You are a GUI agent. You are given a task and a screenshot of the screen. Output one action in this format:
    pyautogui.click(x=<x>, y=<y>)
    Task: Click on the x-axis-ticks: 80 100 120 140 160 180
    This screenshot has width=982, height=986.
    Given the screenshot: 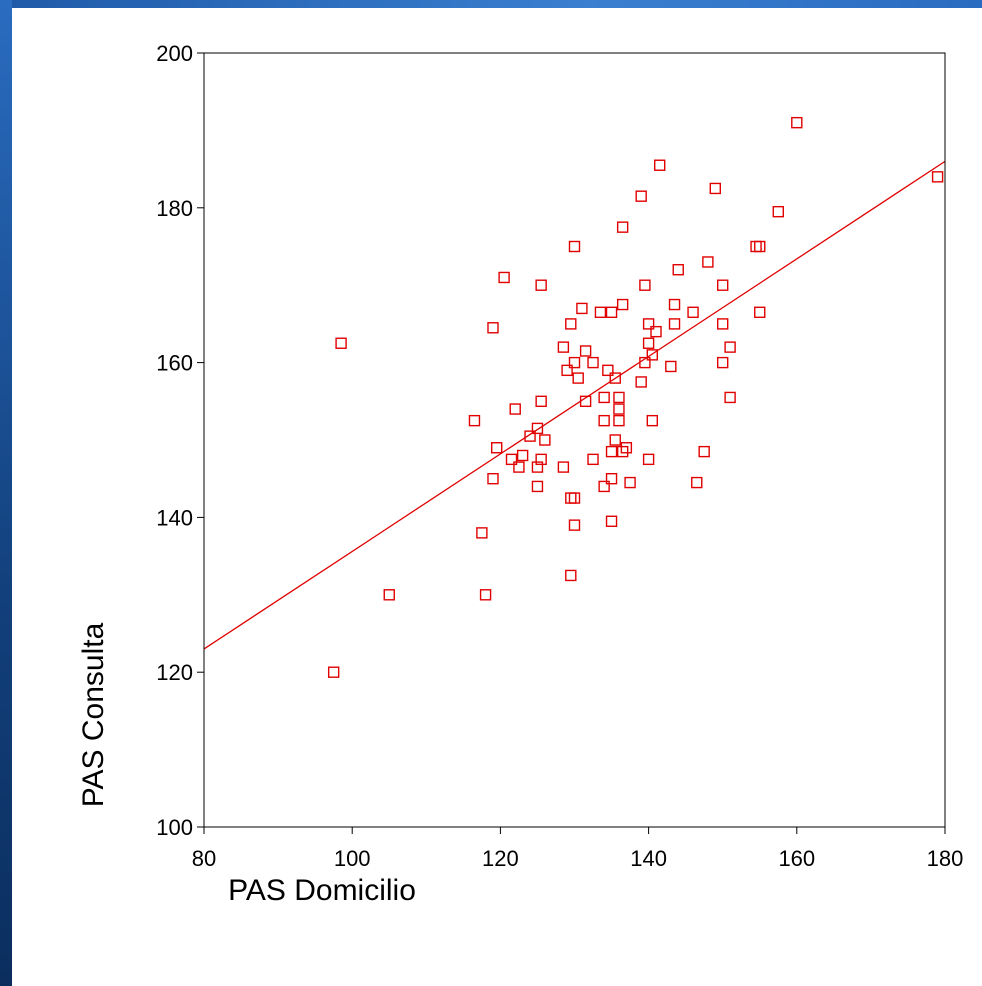 What is the action you would take?
    pyautogui.click(x=578, y=849)
    